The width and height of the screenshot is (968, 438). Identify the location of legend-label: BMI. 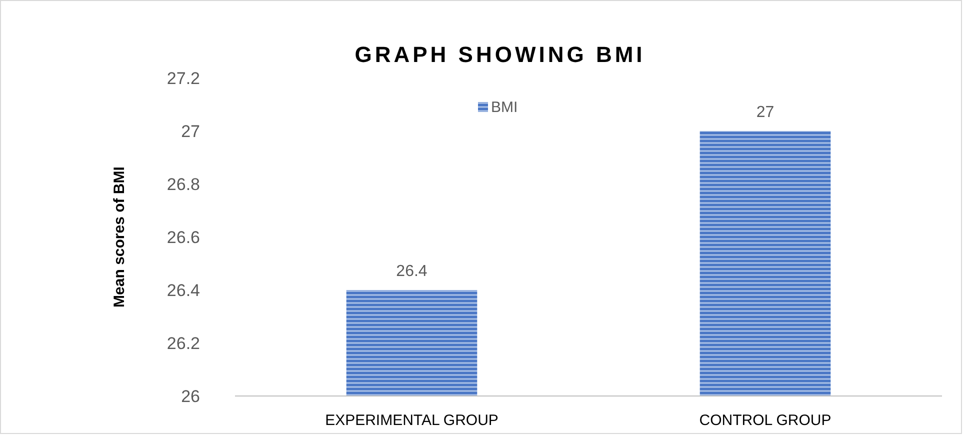
(504, 107).